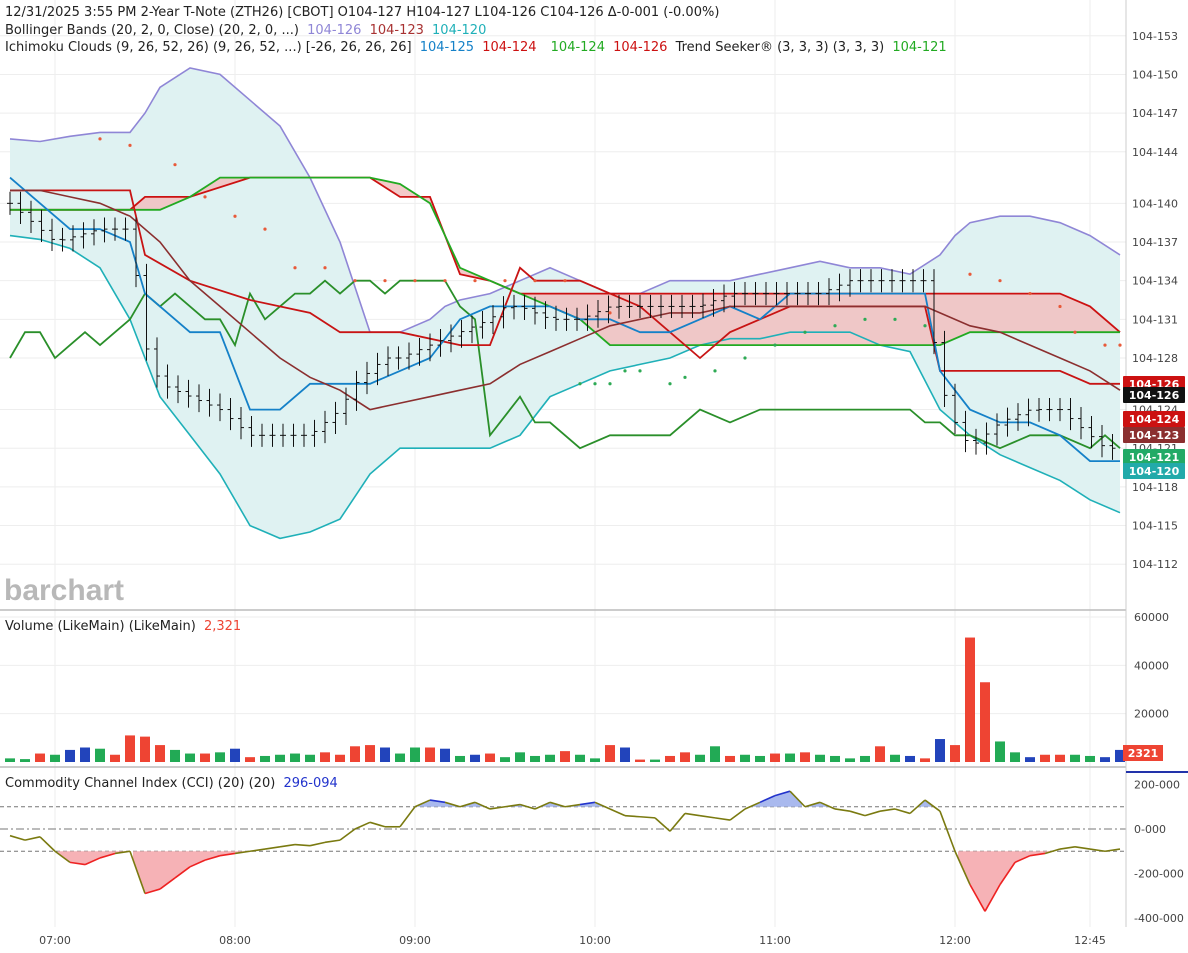 This screenshot has width=1188, height=953. Describe the element at coordinates (1155, 74) in the screenshot. I see `price-tick-label: 104-150` at that location.